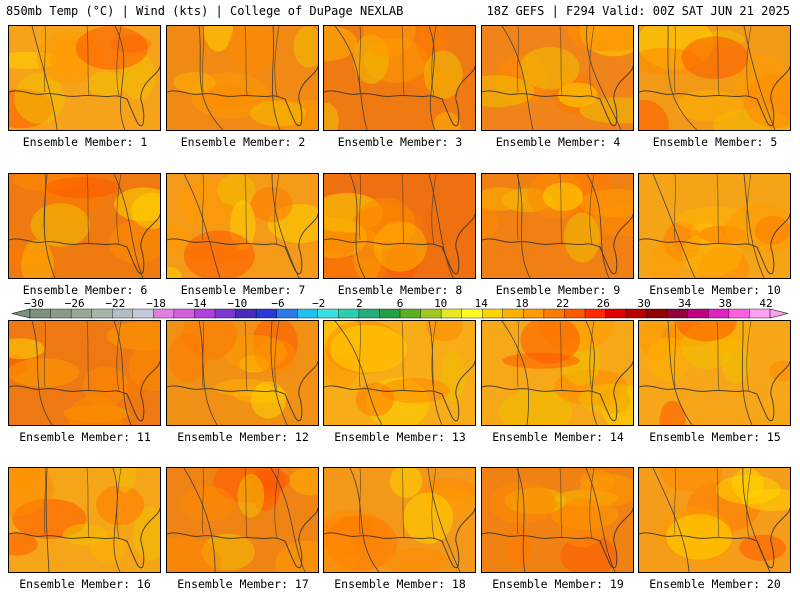  Describe the element at coordinates (715, 290) in the screenshot. I see `ensemble-member-label: Ensemble Member: 10` at that location.